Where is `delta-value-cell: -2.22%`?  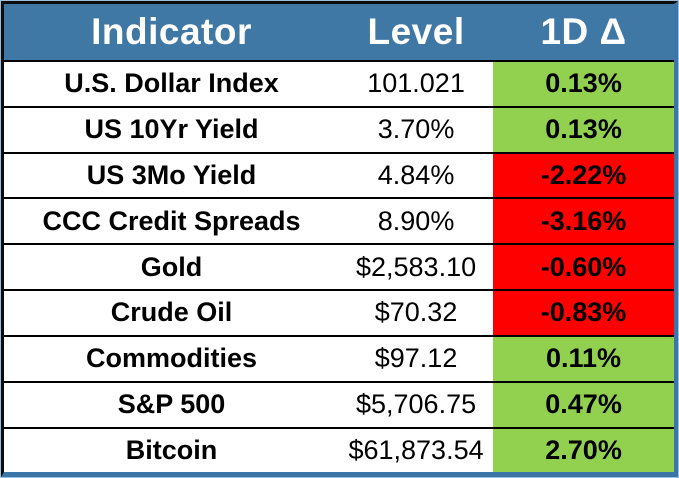
delta-value-cell: -2.22% is located at coordinates (583, 175).